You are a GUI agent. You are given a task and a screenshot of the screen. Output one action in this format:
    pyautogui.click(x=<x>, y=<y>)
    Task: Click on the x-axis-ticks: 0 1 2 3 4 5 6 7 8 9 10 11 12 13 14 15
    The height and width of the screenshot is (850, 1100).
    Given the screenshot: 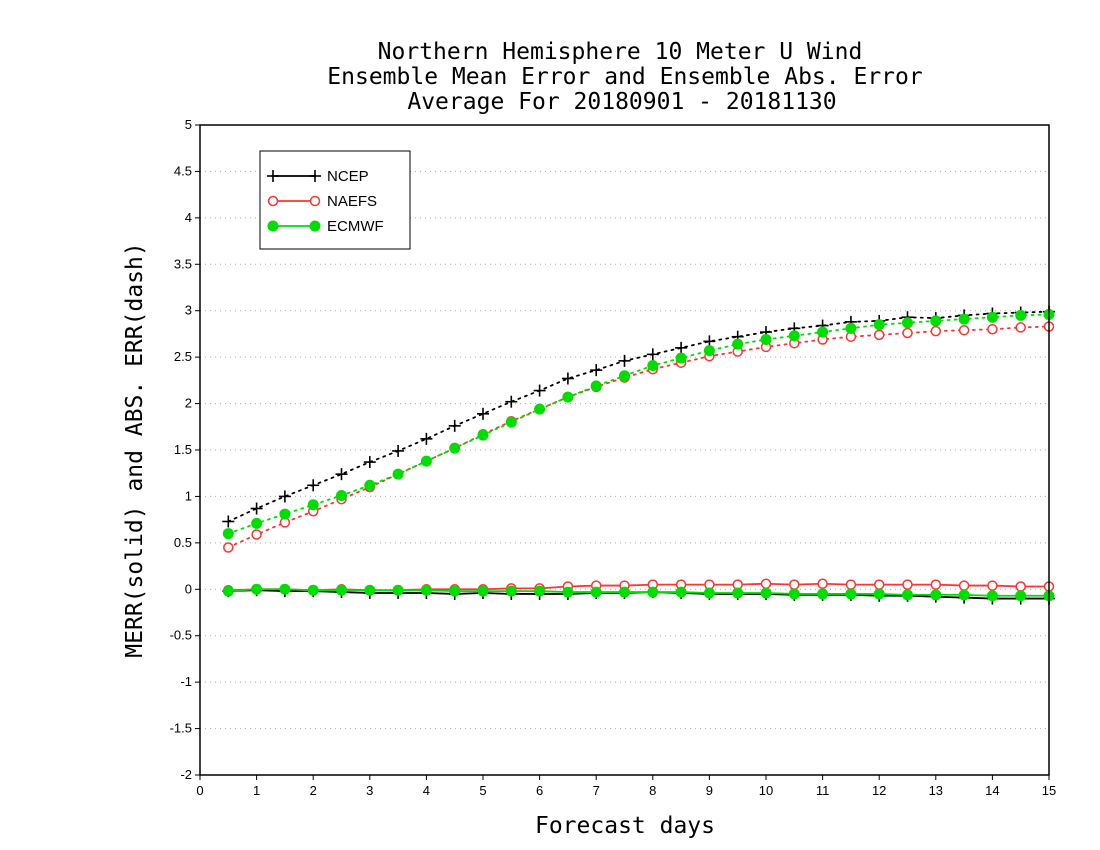 What is the action you would take?
    pyautogui.click(x=626, y=786)
    